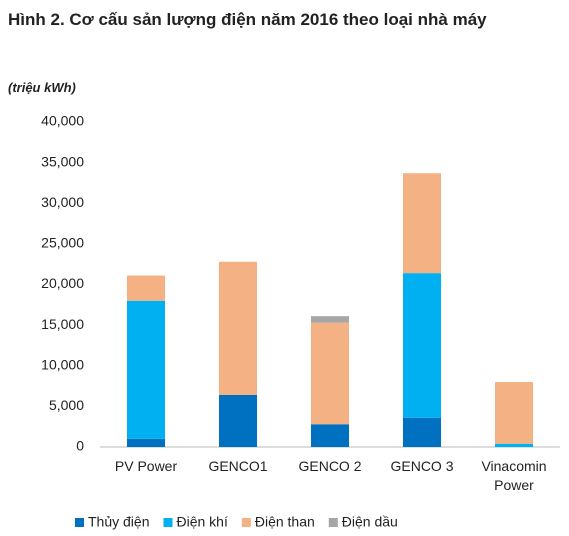  What do you see at coordinates (238, 466) in the screenshot?
I see `x-tick-label: GENCO1` at bounding box center [238, 466].